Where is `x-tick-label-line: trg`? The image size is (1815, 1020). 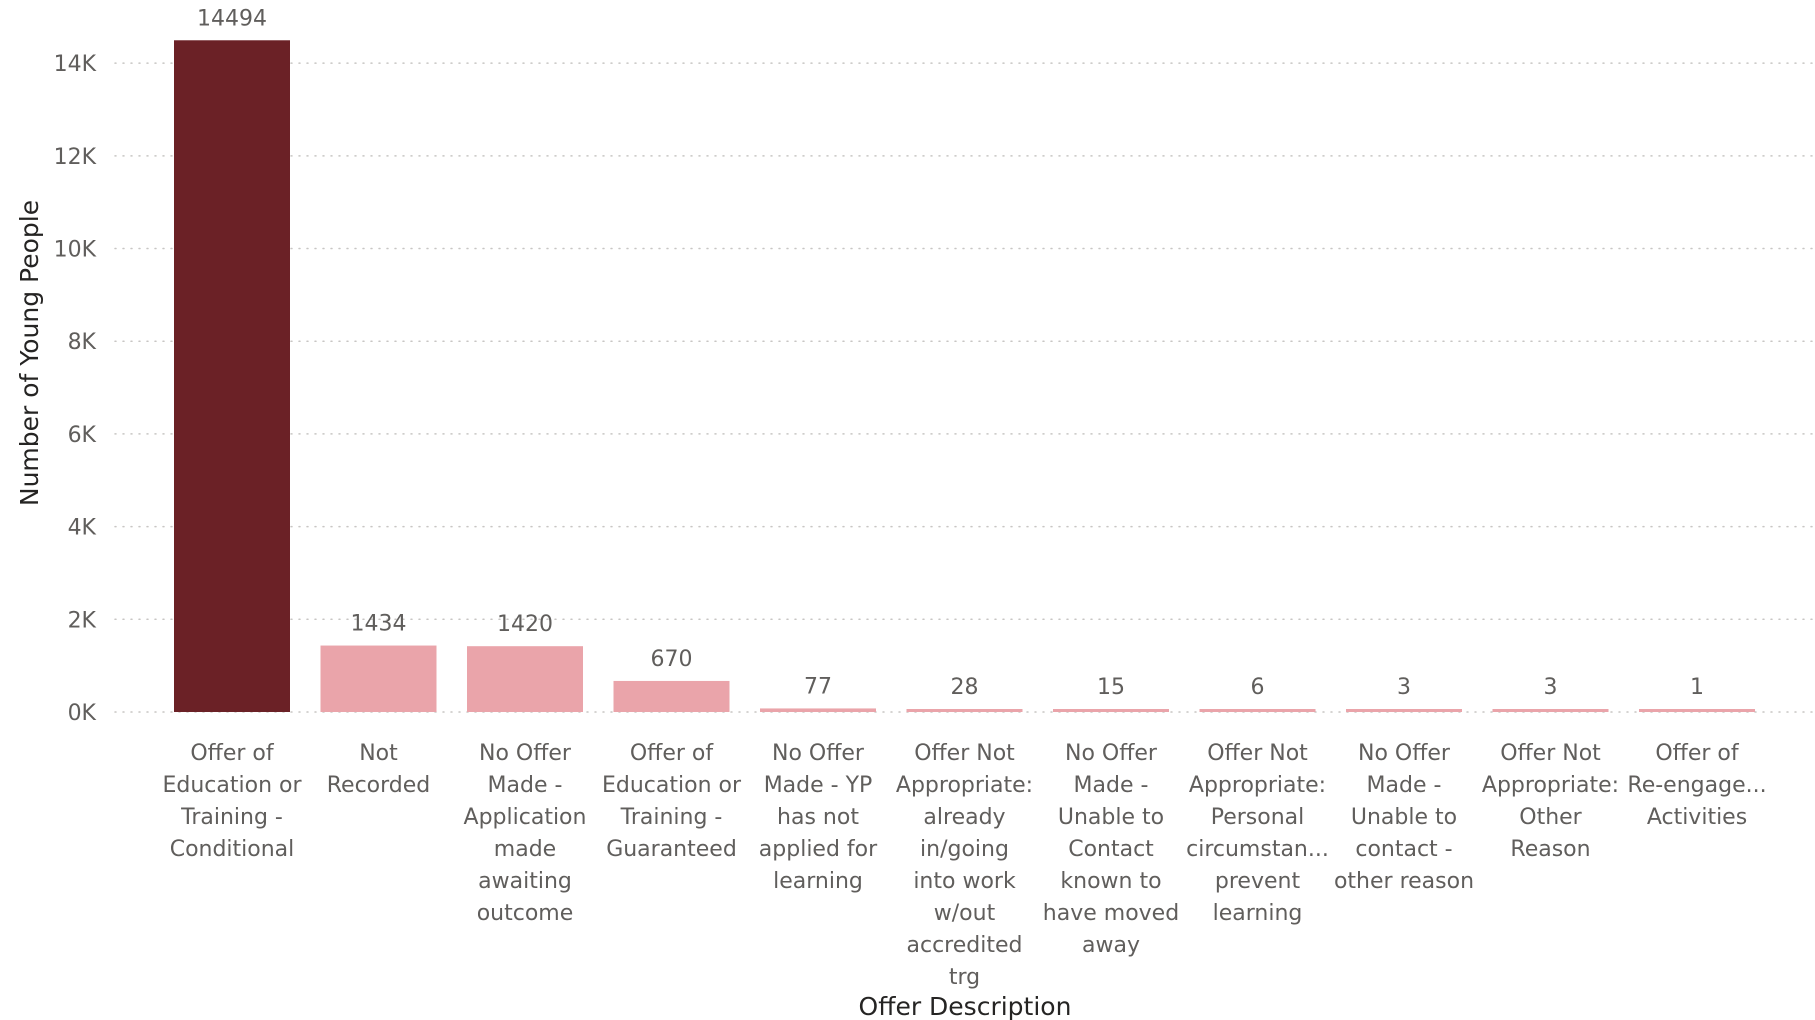 x-tick-label-line: trg is located at coordinates (964, 977).